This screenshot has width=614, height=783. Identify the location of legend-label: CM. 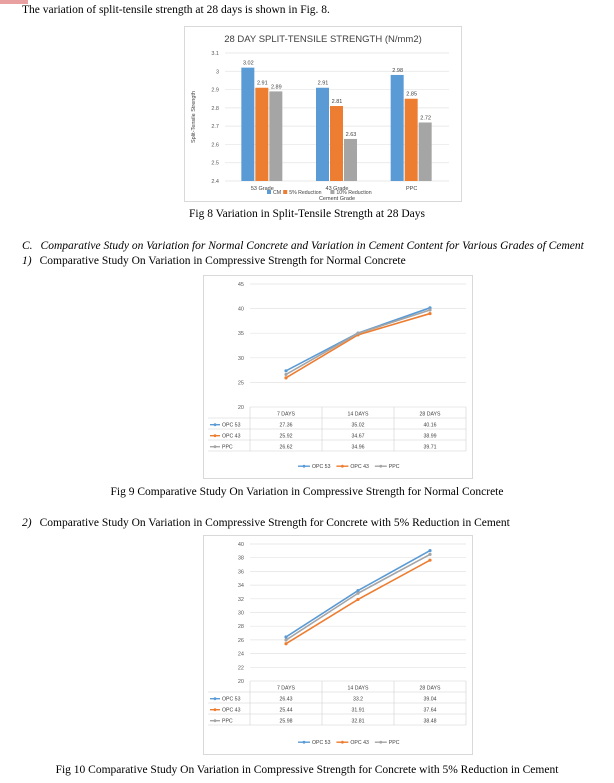
(277, 193).